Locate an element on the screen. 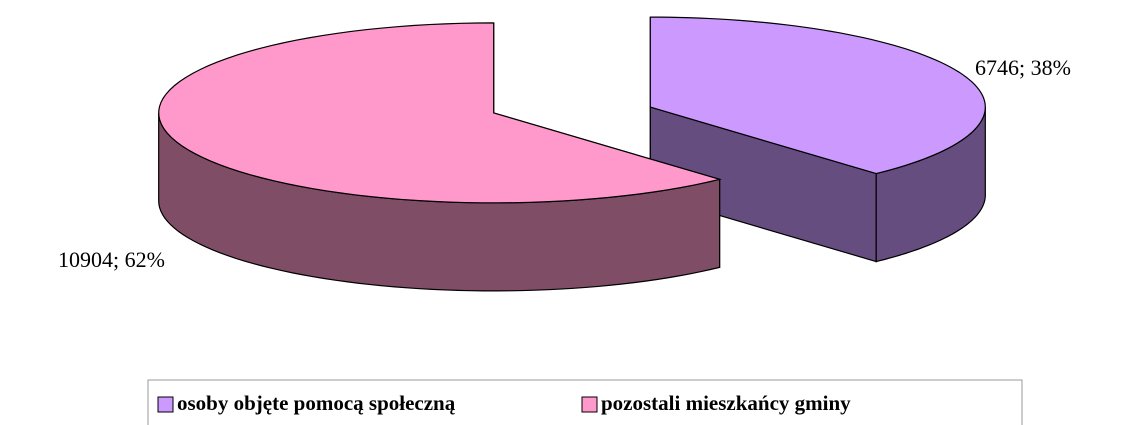  data-label: 10904; 62% is located at coordinates (111, 259).